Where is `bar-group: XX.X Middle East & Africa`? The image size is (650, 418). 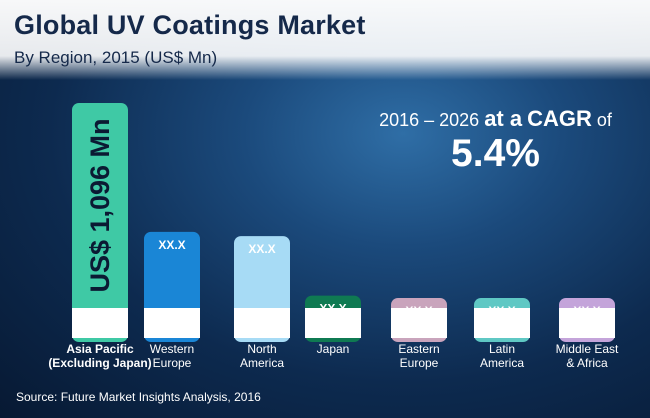 bar-group: XX.X Middle East & Africa is located at coordinates (587, 334).